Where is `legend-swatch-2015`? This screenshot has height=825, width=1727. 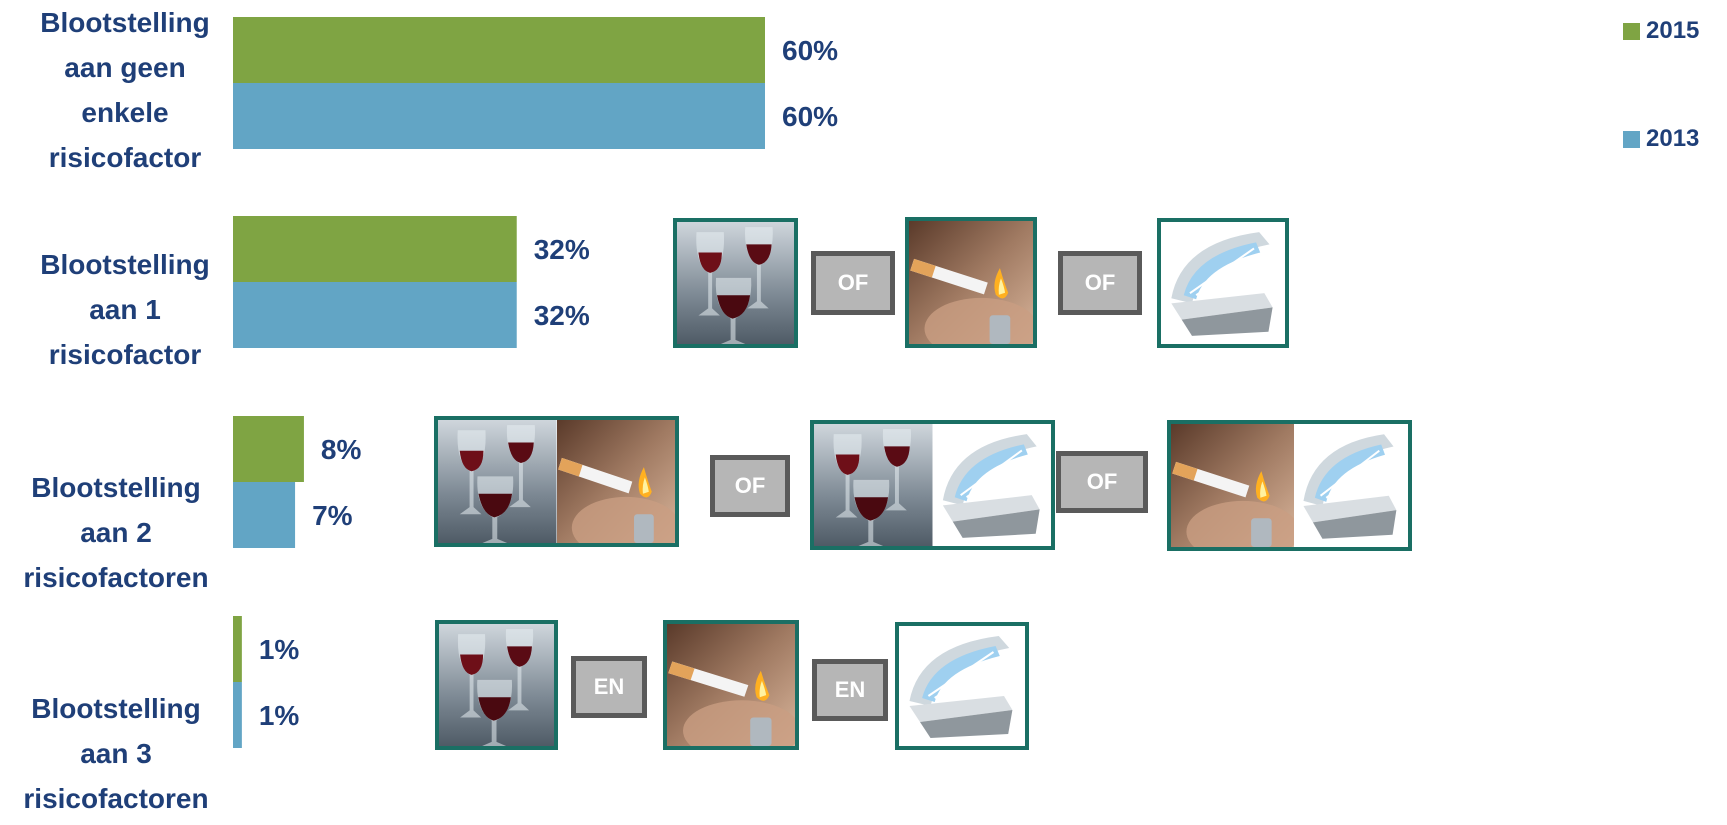
legend-swatch-2015 is located at coordinates (1631, 31).